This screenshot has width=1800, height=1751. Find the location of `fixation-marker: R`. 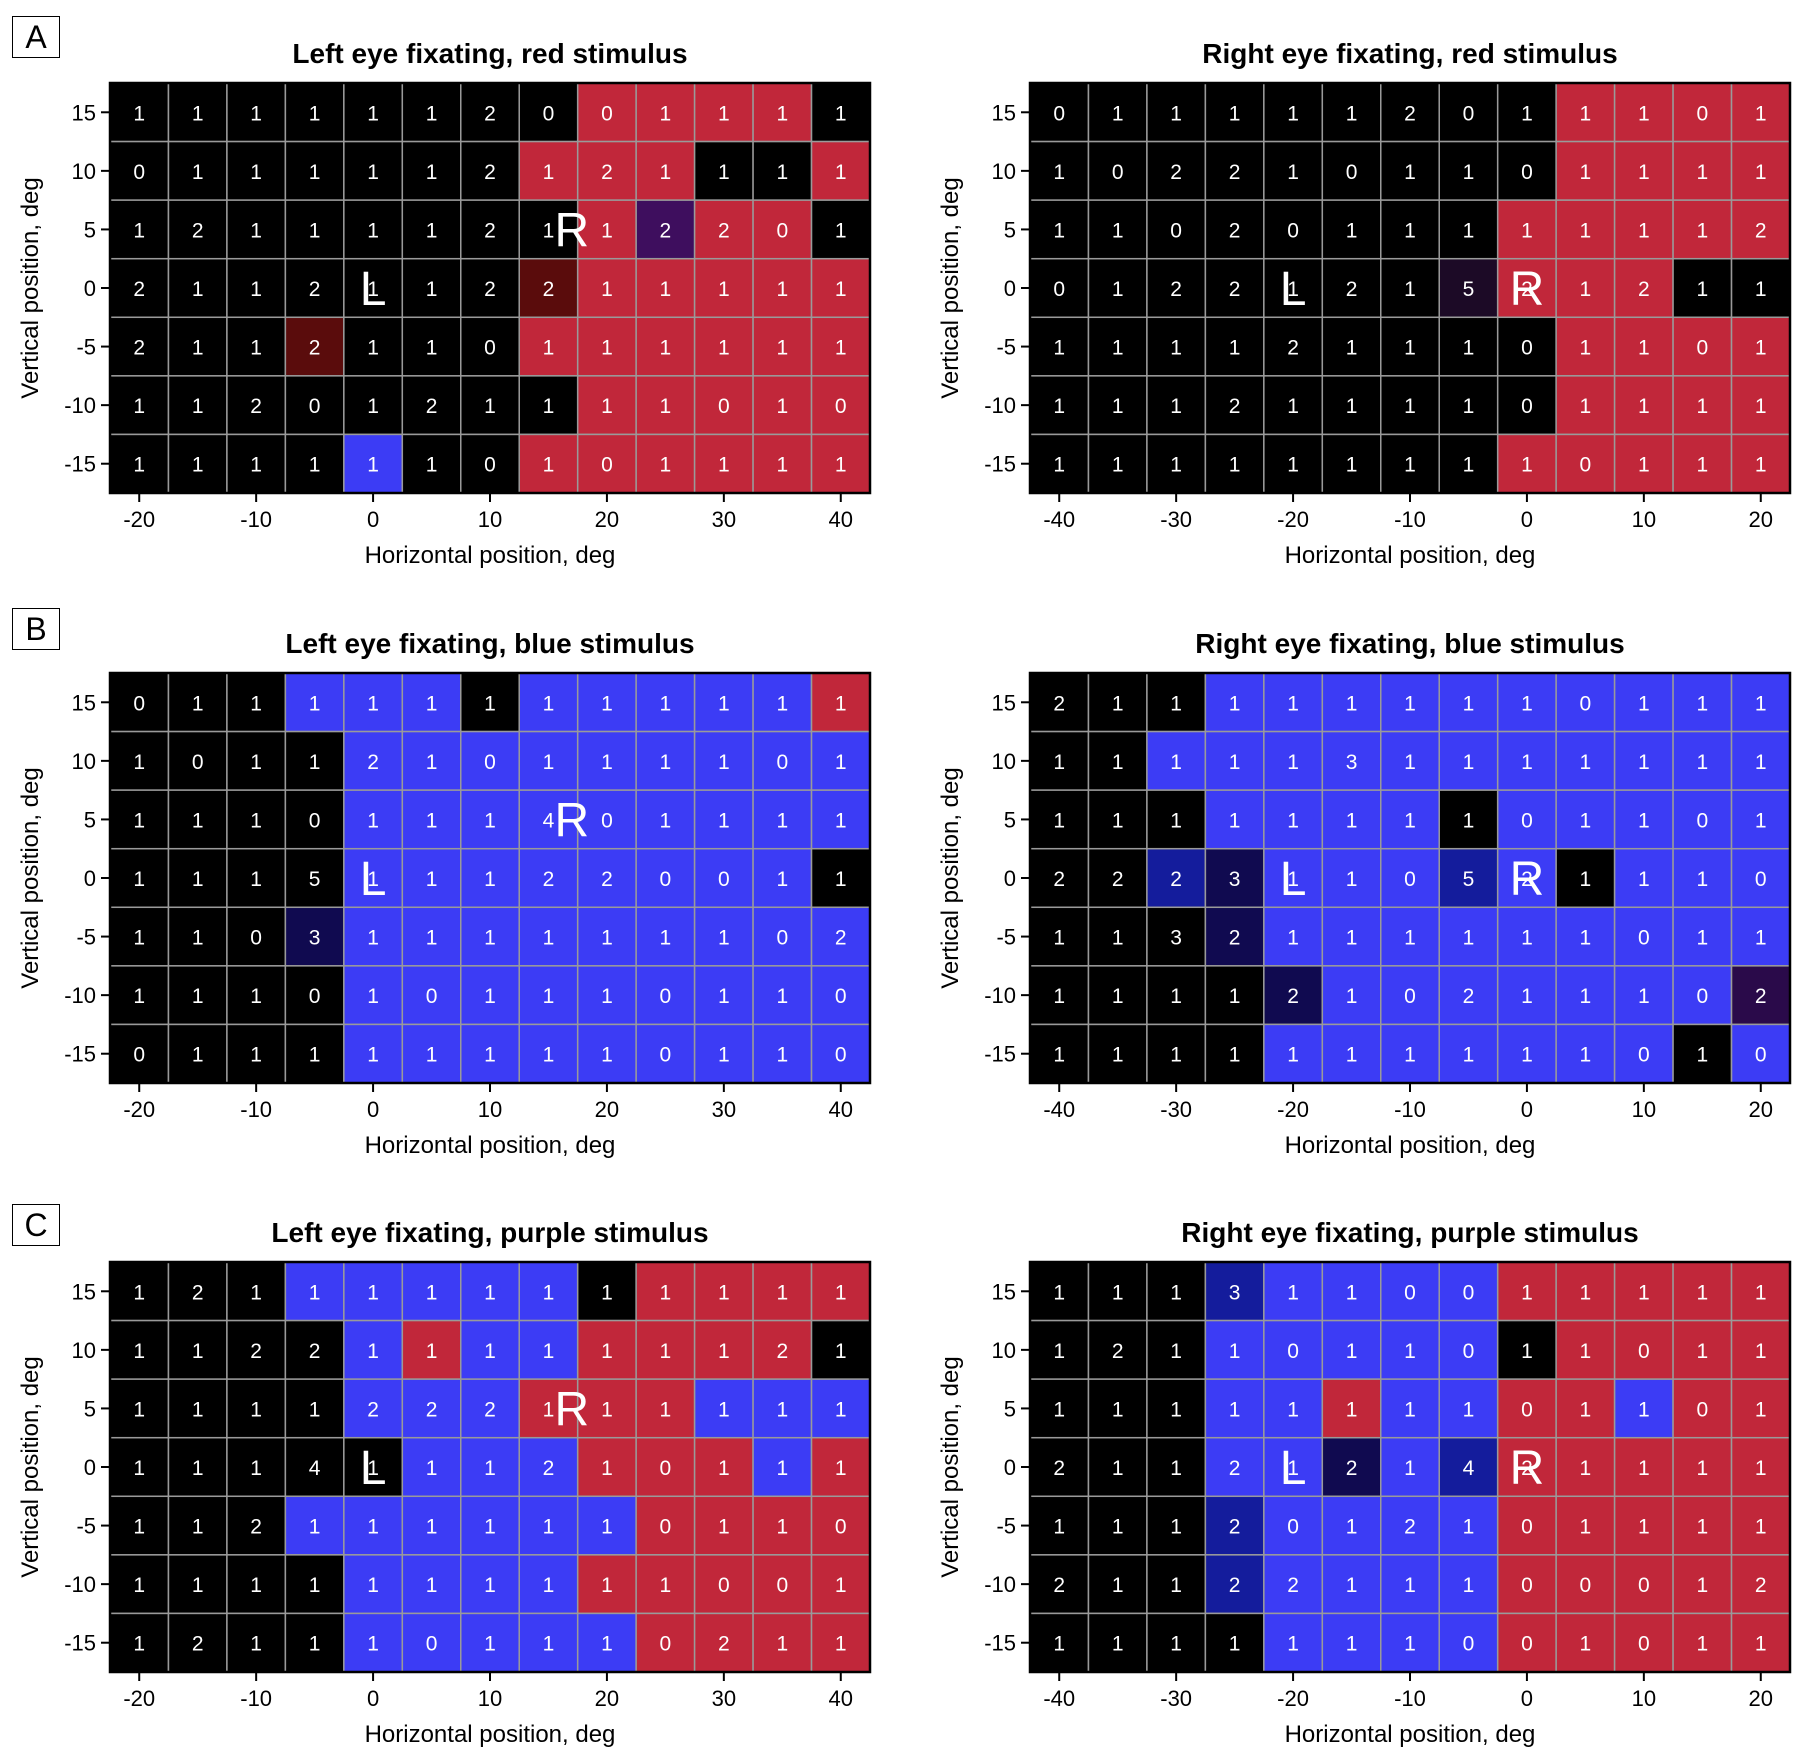

fixation-marker: R is located at coordinates (572, 1409).